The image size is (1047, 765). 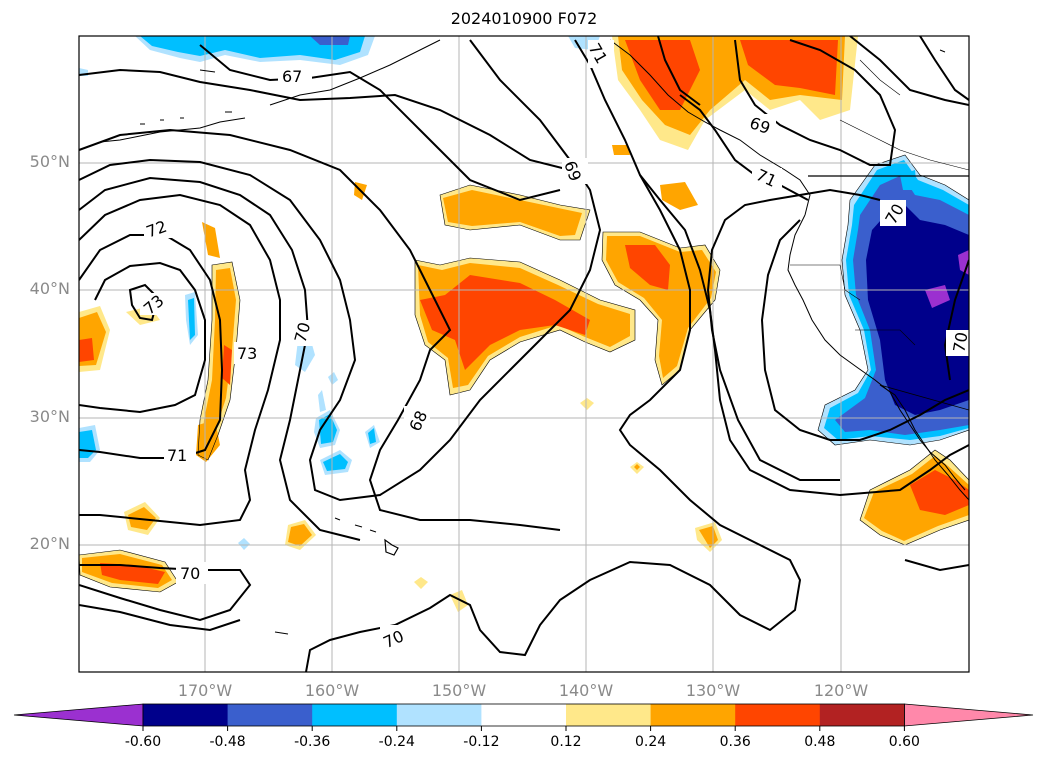 What do you see at coordinates (312, 742) in the screenshot?
I see `colorbar-tick-label: -0.36` at bounding box center [312, 742].